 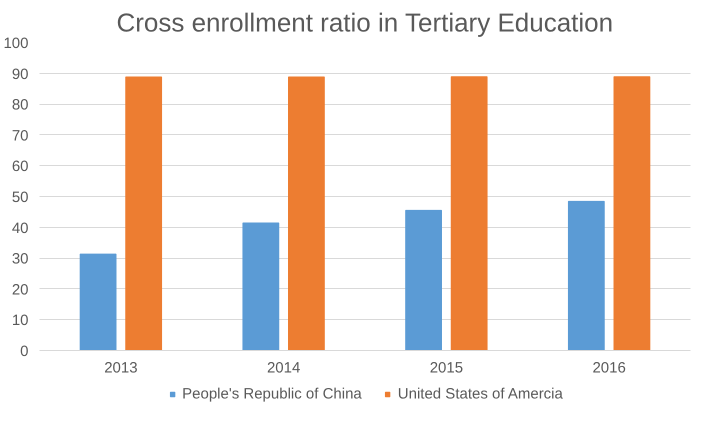 I want to click on chart-title: Cross enrollment ratio in Tertiary Education, so click(x=365, y=23).